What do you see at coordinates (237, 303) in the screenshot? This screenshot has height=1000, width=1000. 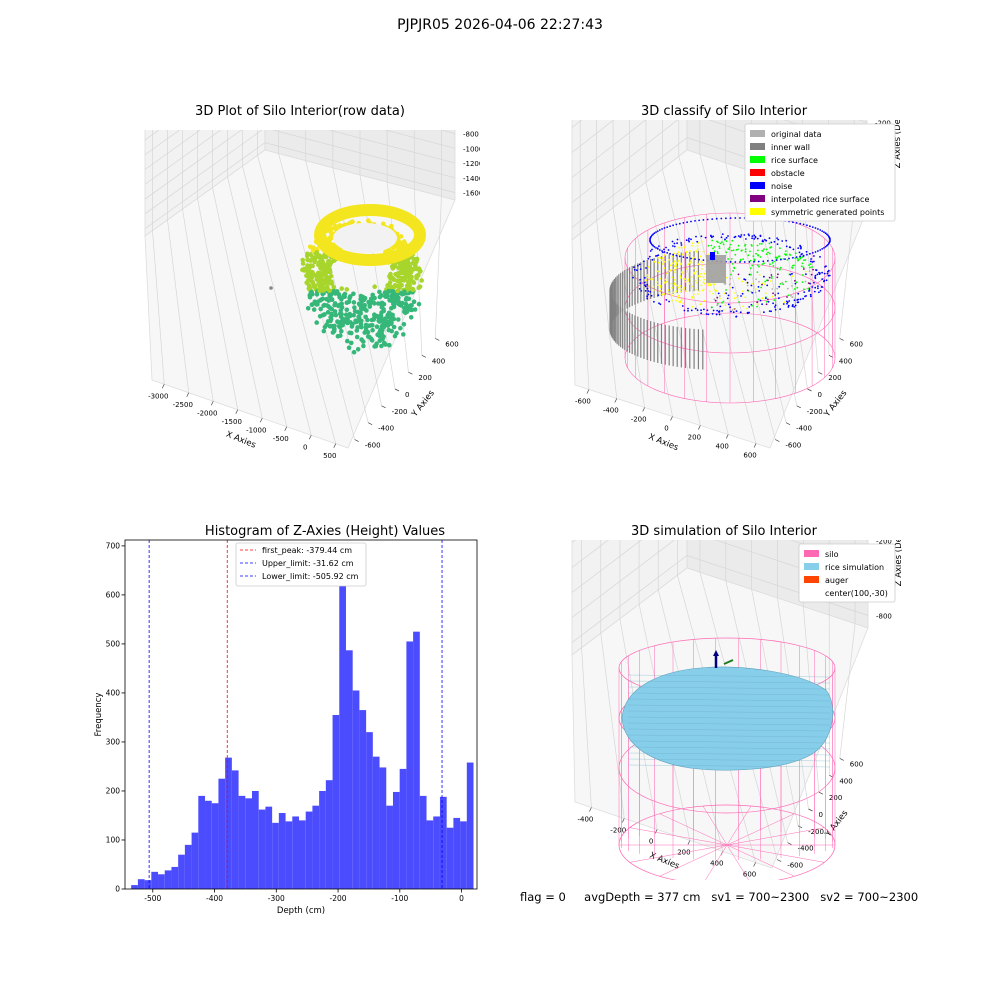 I see `p1-grid-x` at bounding box center [237, 303].